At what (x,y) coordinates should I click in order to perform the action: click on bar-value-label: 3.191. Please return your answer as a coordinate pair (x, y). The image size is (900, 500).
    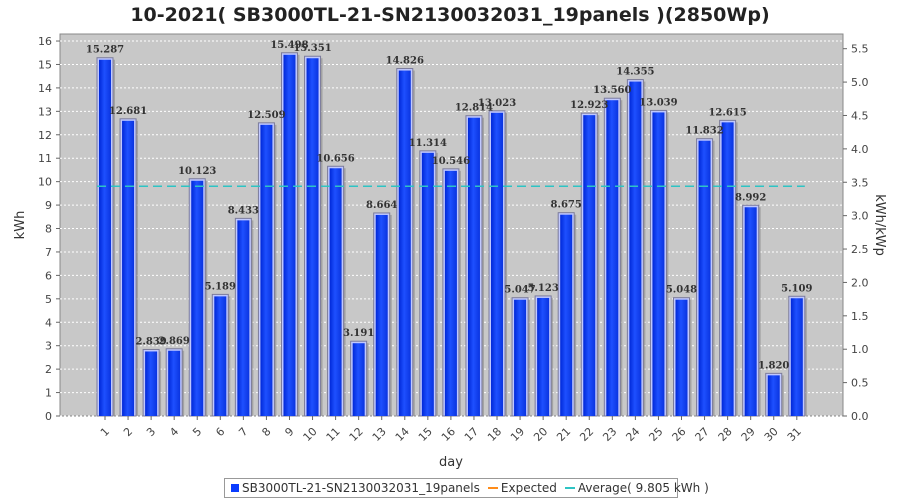
    Looking at the image, I should click on (358, 333).